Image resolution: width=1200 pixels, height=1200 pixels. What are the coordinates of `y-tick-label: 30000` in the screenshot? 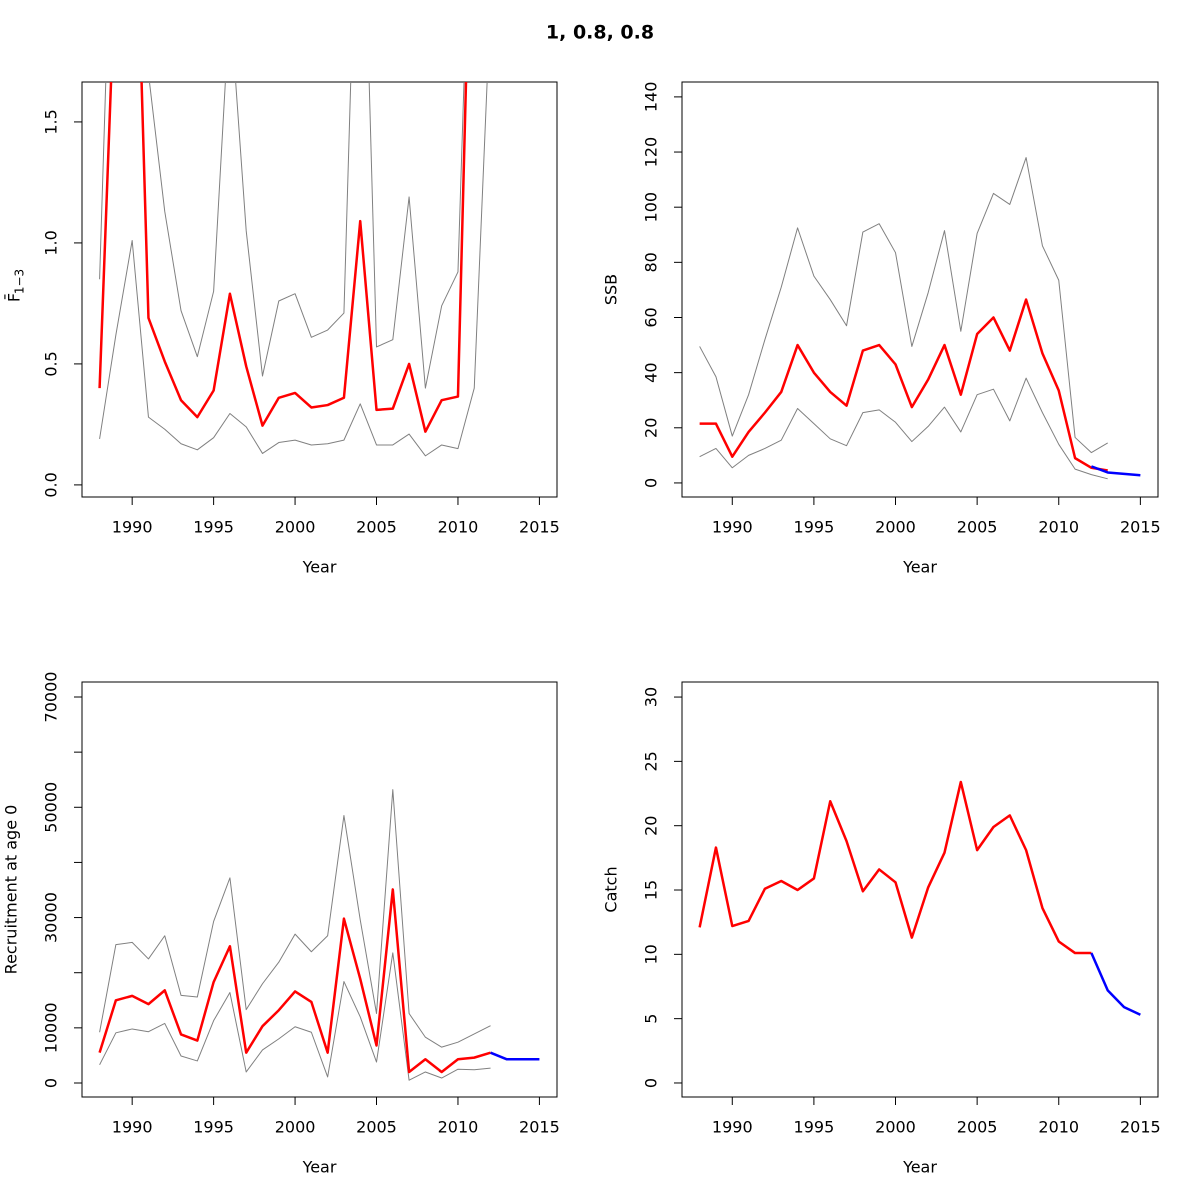 It's located at (51, 917).